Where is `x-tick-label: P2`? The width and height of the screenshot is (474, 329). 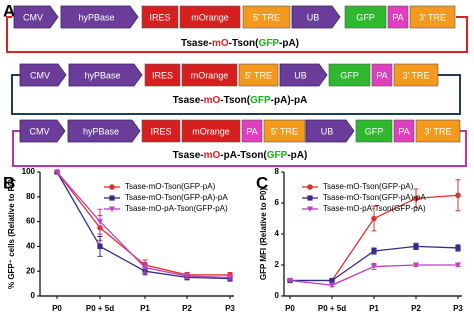 x-tick-label: P2 is located at coordinates (416, 308).